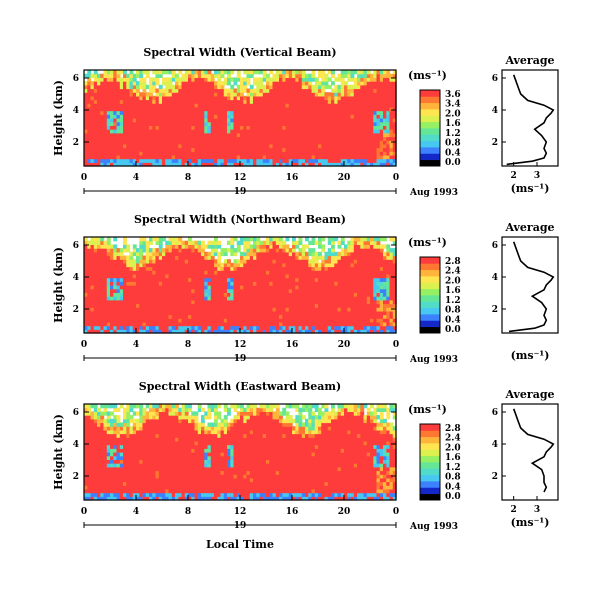 The image size is (610, 598). Describe the element at coordinates (396, 345) in the screenshot. I see `x-tick-label: 0` at that location.